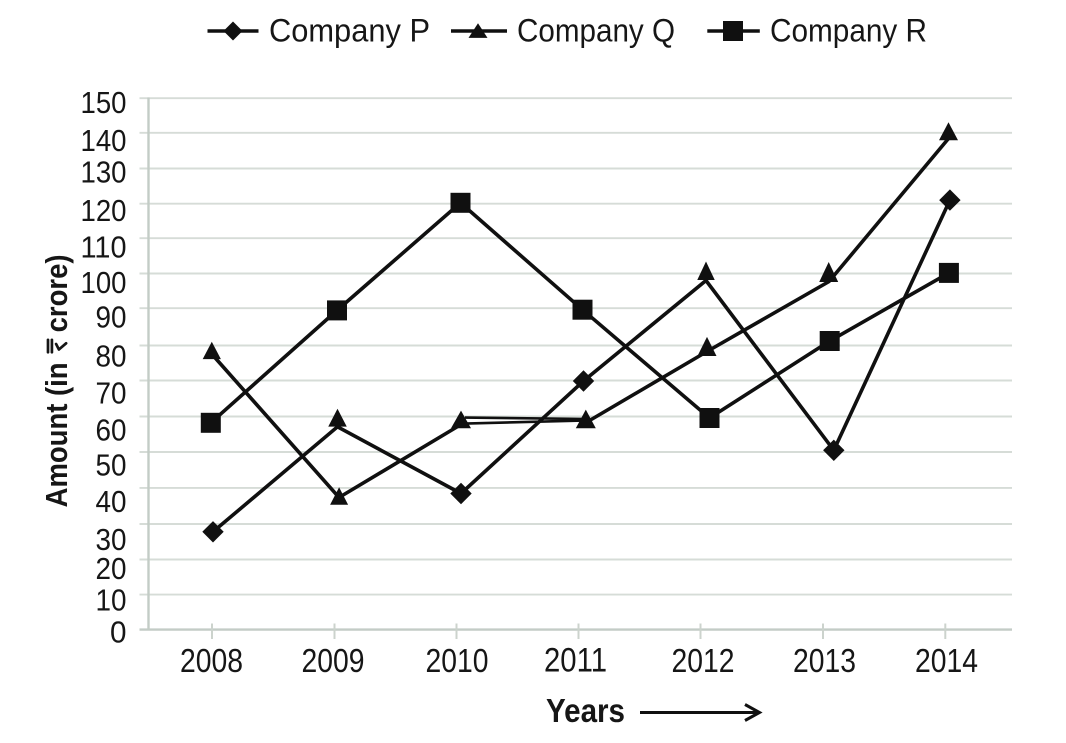 Image resolution: width=1066 pixels, height=743 pixels. What do you see at coordinates (104, 210) in the screenshot?
I see `svg-text: 120` at bounding box center [104, 210].